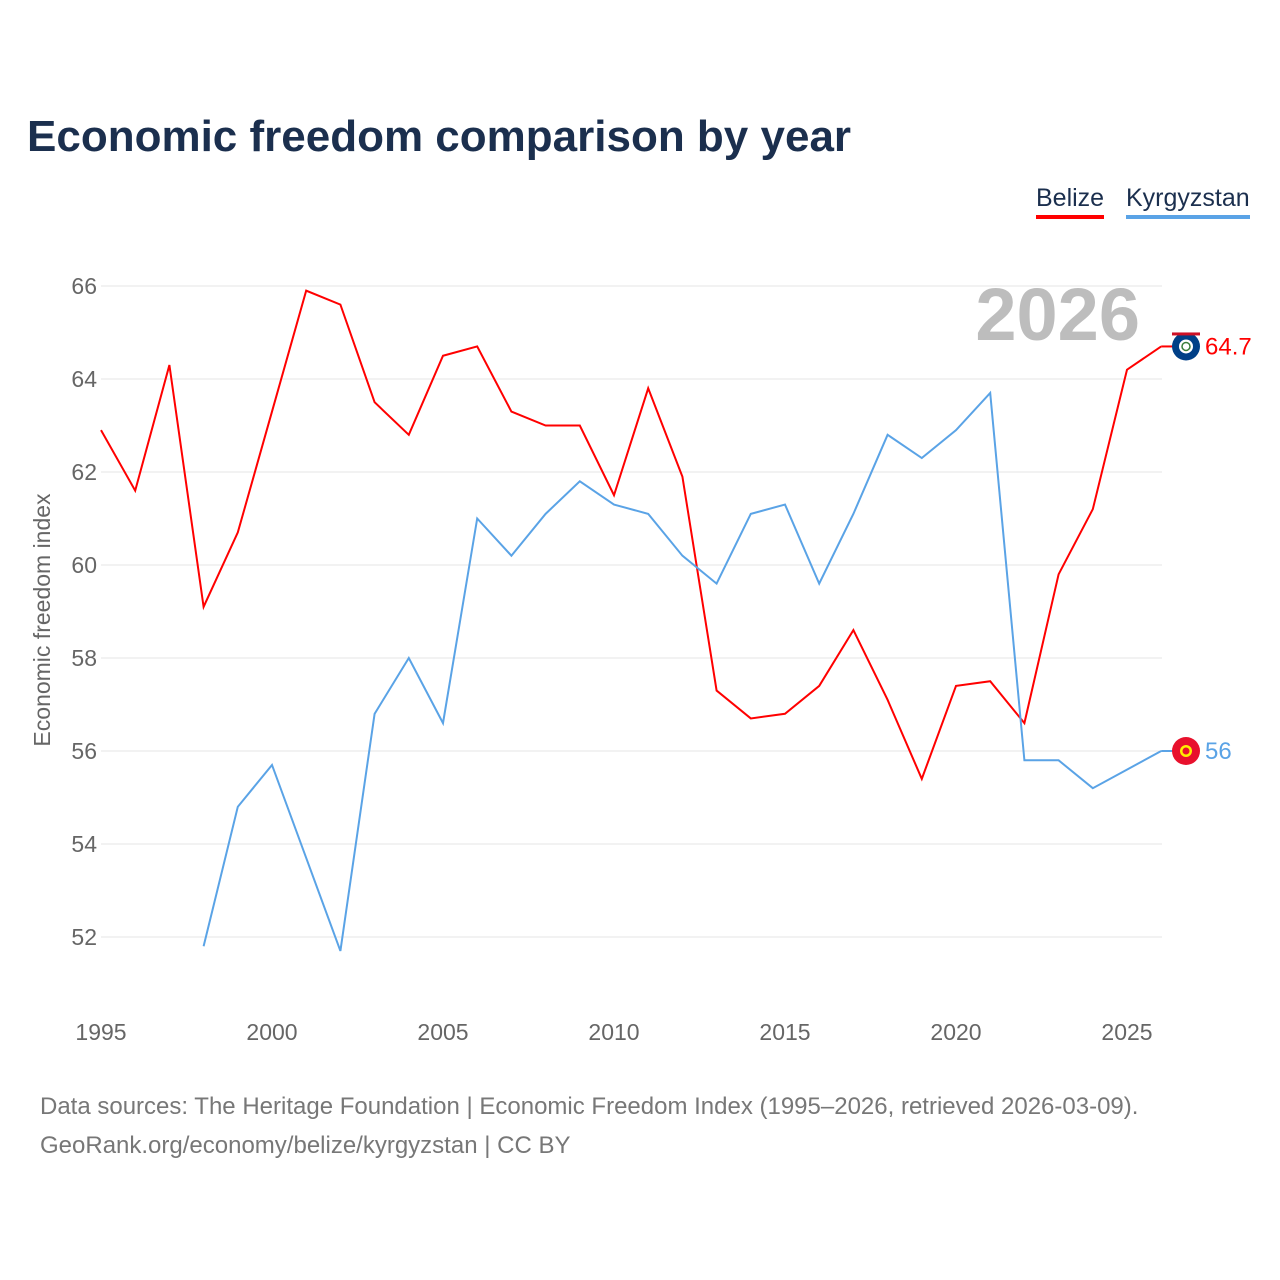  Describe the element at coordinates (84, 286) in the screenshot. I see `y-tick-label: 66` at that location.